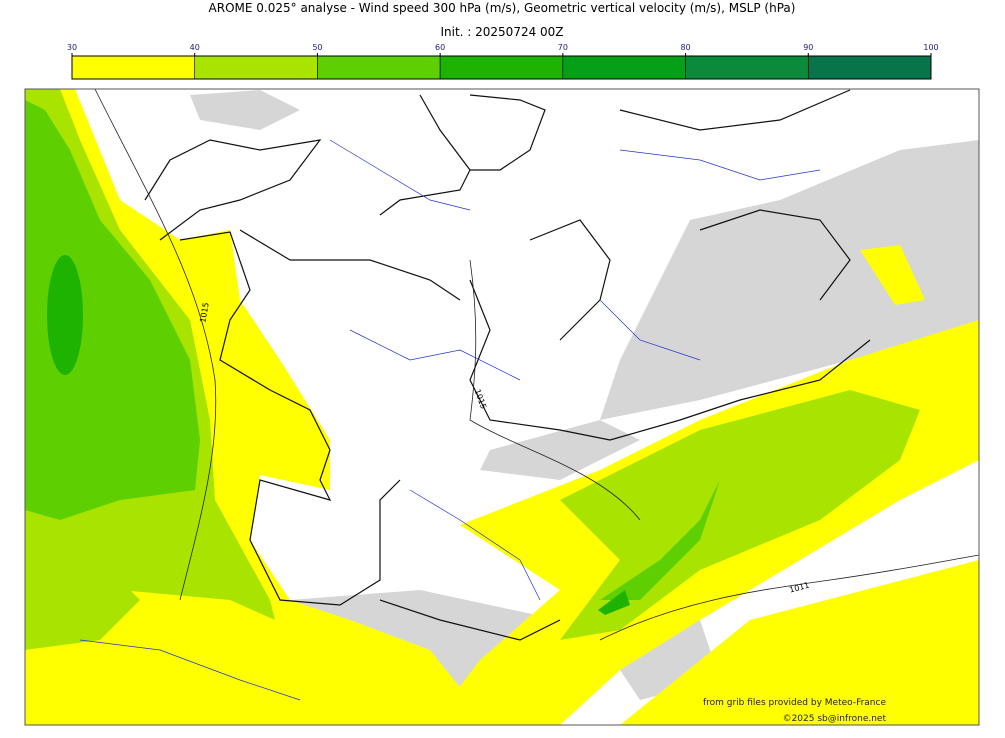 Image resolution: width=1005 pixels, height=738 pixels. I want to click on colorbar-tick-label: 100, so click(930, 47).